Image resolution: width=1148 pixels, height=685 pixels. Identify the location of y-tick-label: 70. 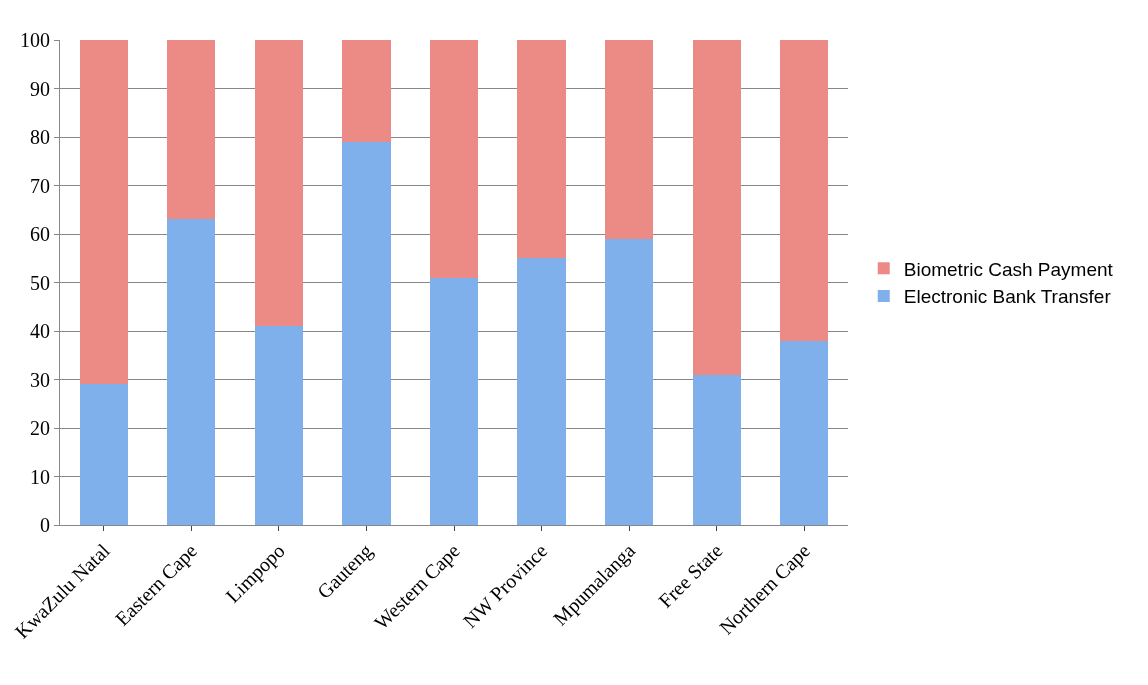
(40, 185).